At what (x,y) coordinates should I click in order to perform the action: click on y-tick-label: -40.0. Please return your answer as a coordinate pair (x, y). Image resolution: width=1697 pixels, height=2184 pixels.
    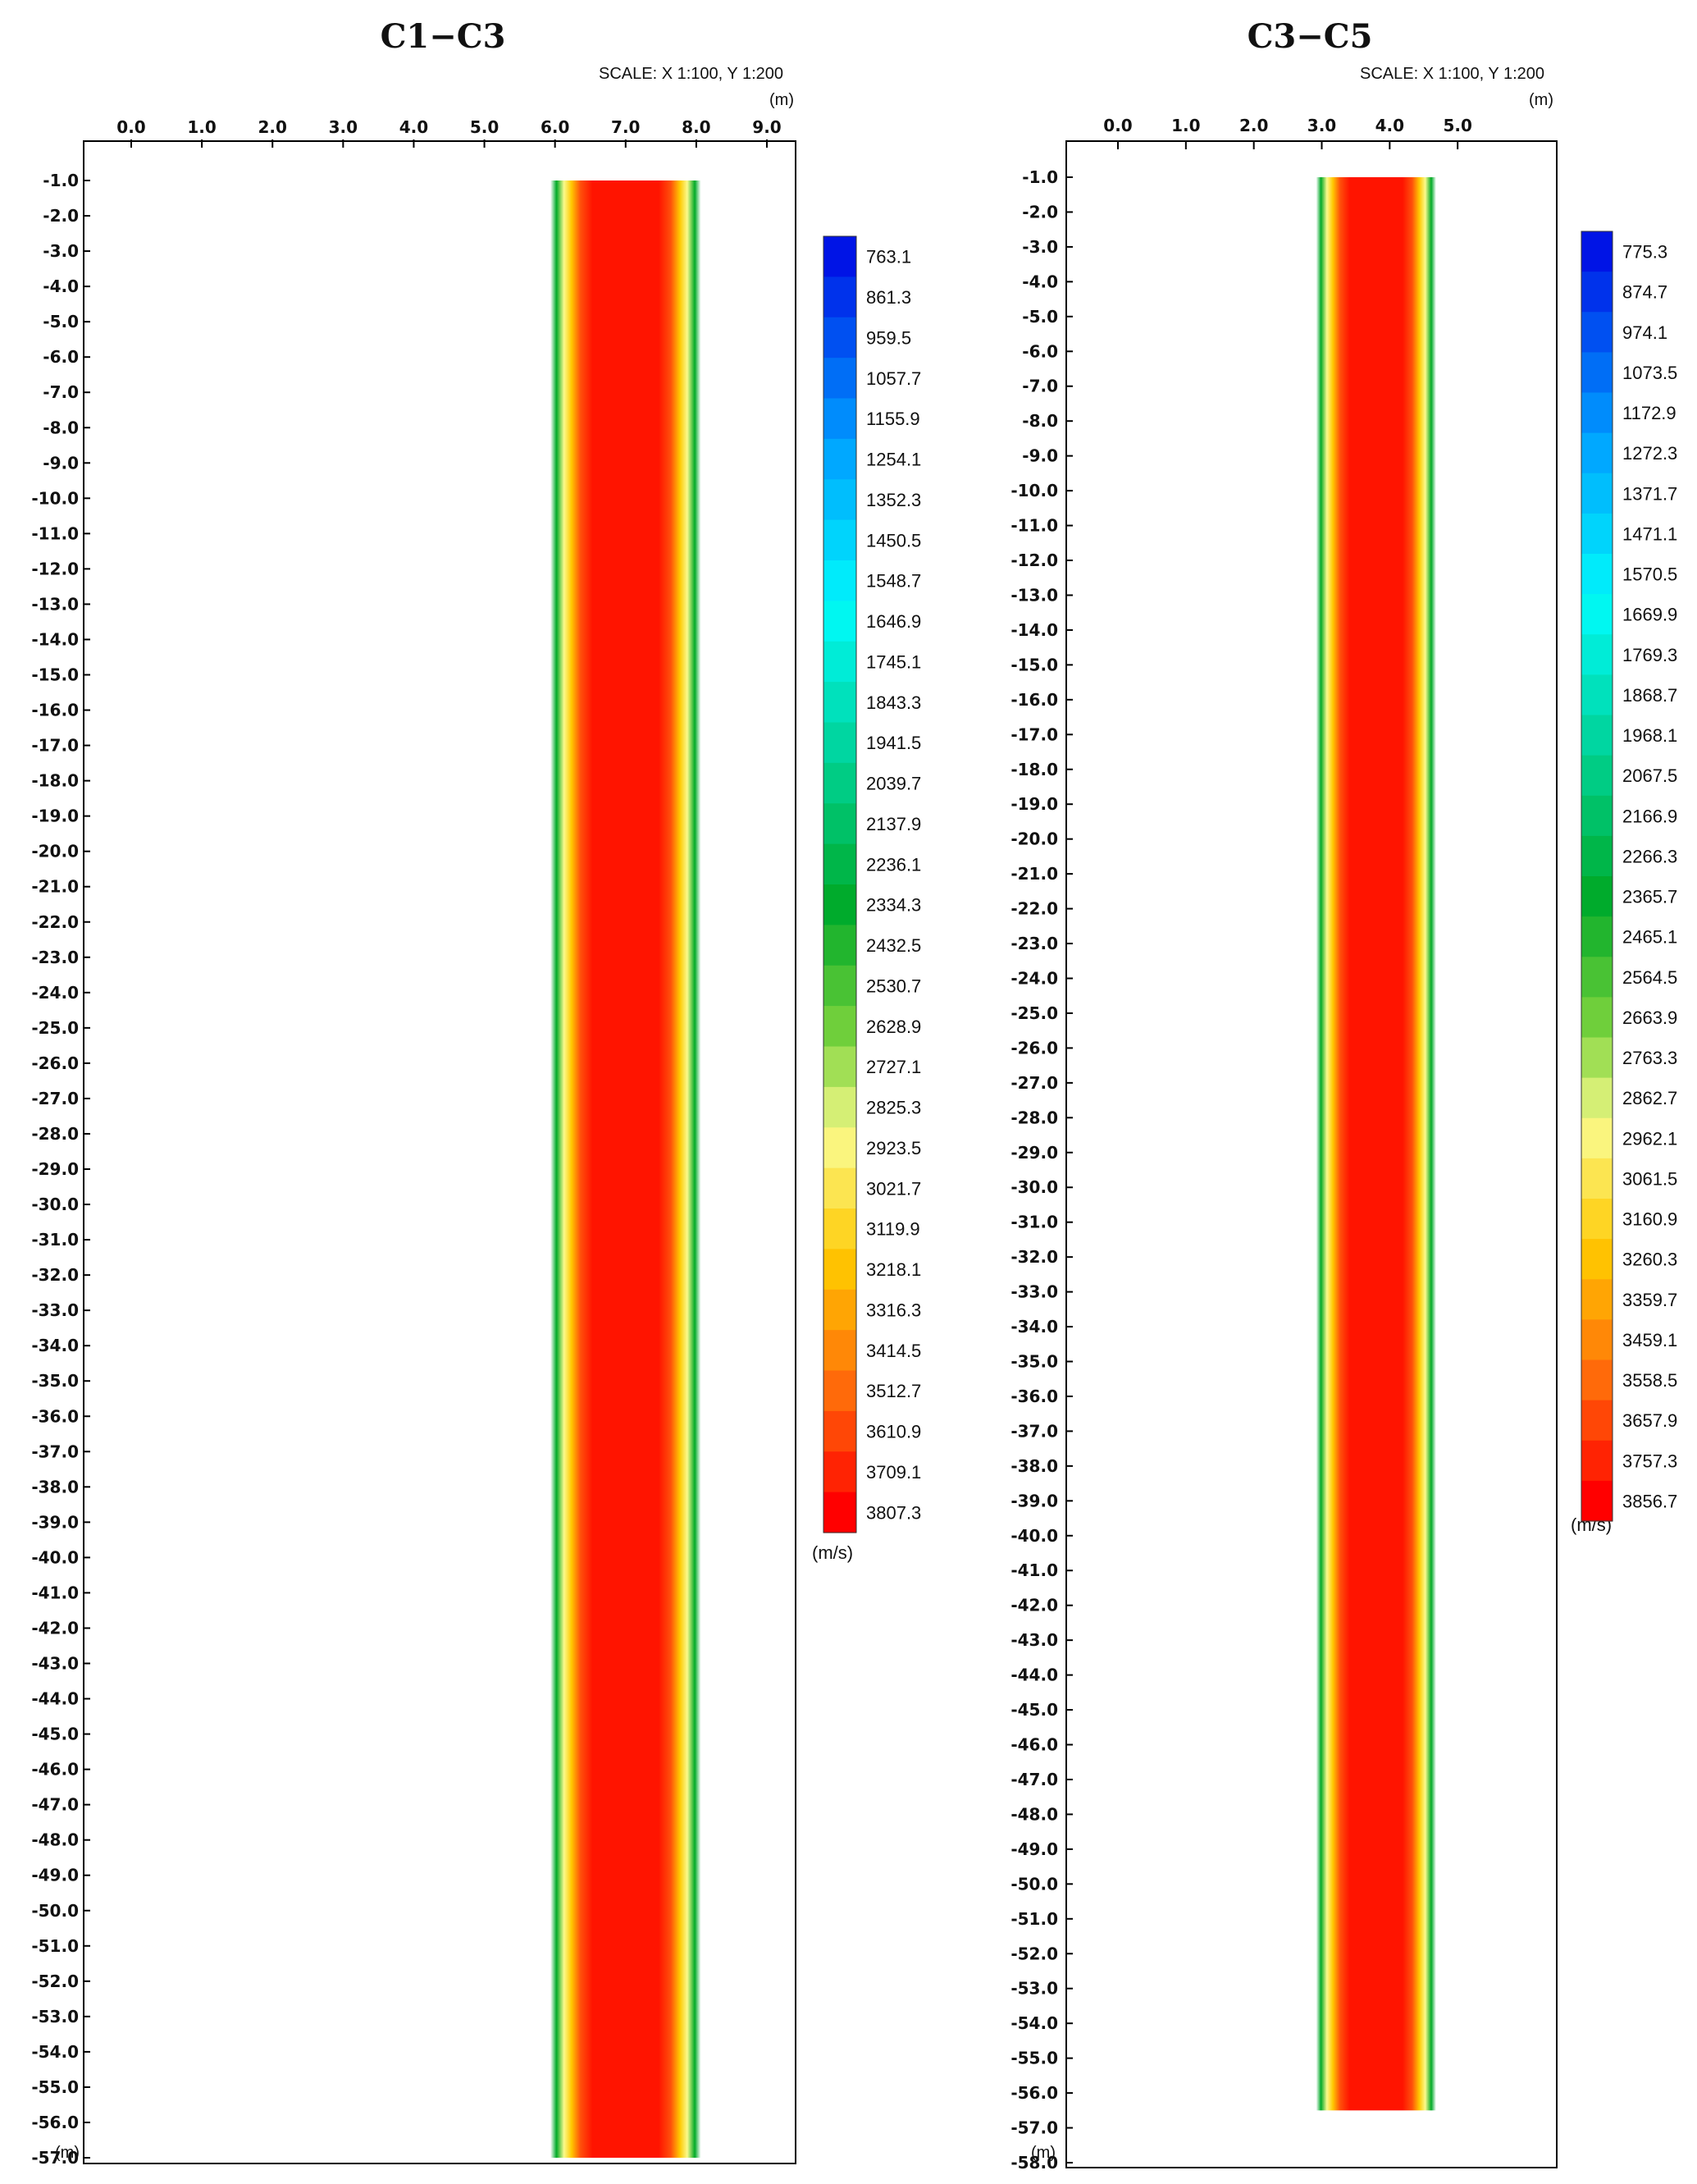
    Looking at the image, I should click on (55, 1557).